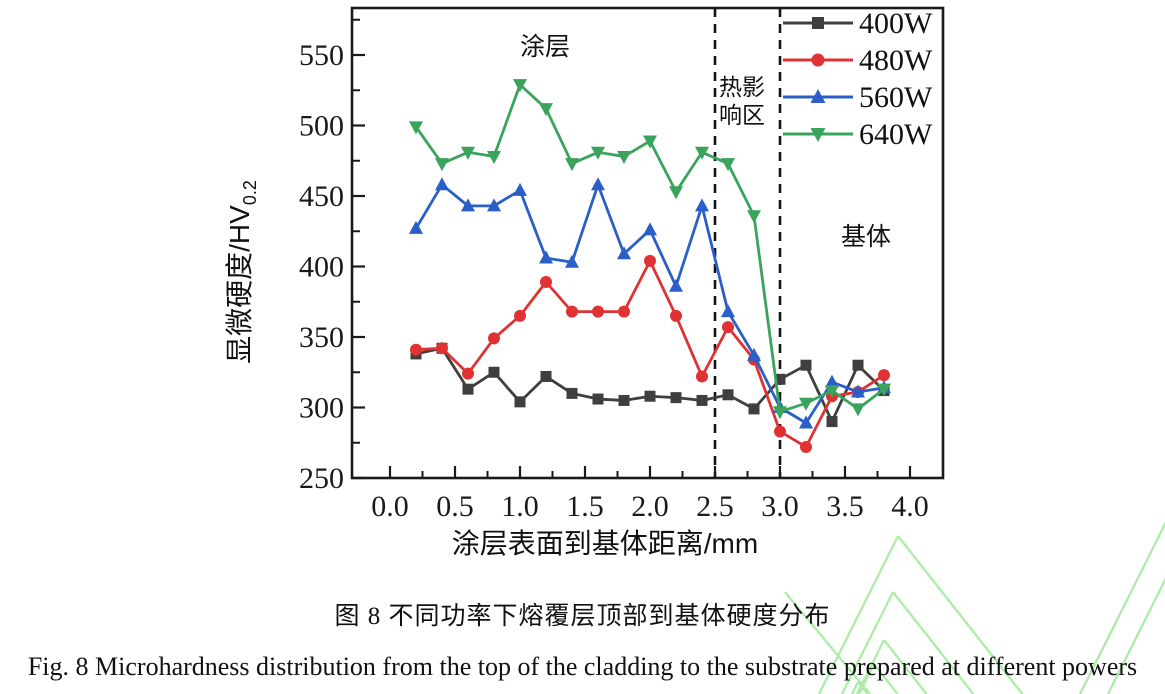 This screenshot has height=694, width=1165. I want to click on caption-chinese: 图 8 不同功率下熔覆层顶部到基体硬度分布, so click(582, 616).